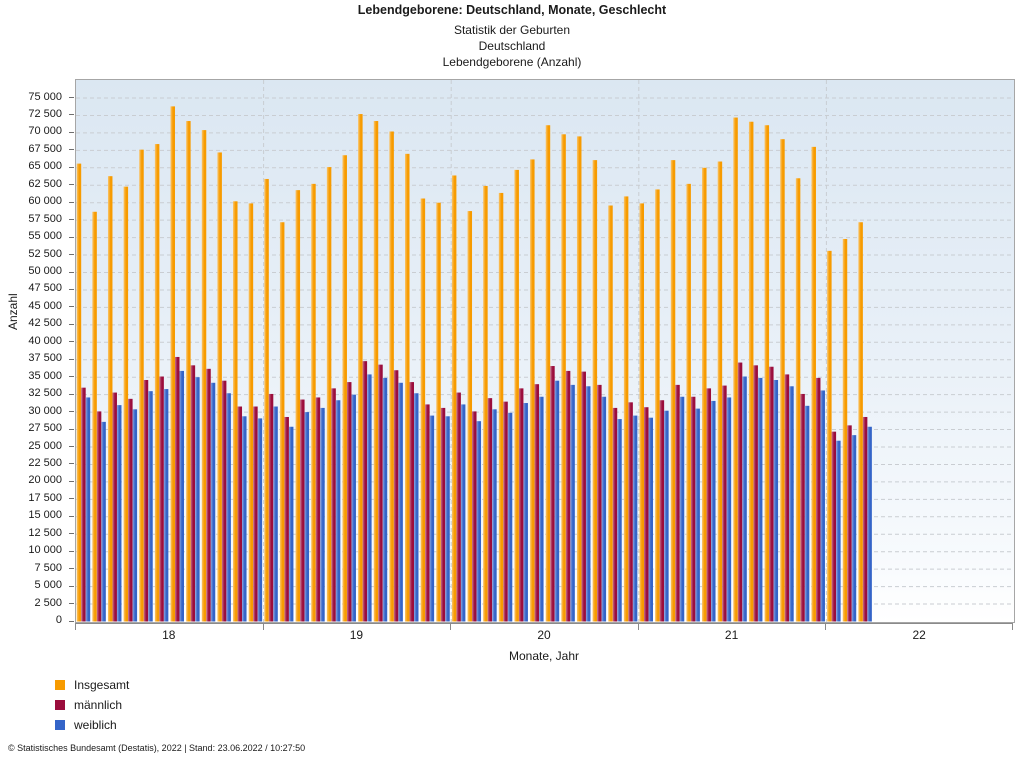 The height and width of the screenshot is (768, 1024). Describe the element at coordinates (45, 515) in the screenshot. I see `y-tick-label: 15 000` at that location.